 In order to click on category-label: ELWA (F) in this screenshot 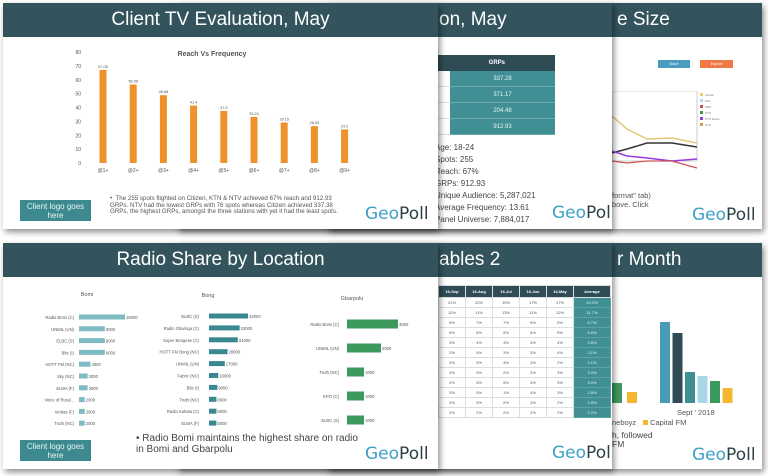, I will do `click(65, 388)`.